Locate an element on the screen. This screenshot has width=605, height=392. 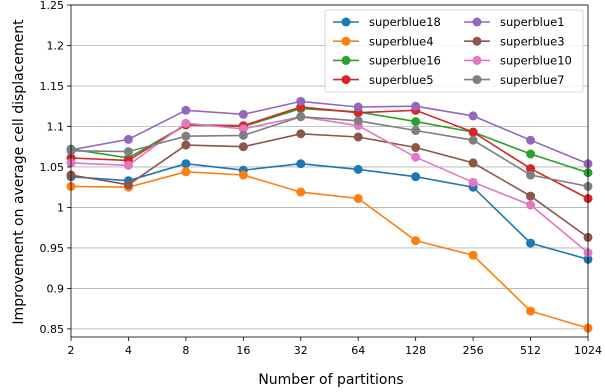
x-tick-label: 8 is located at coordinates (185, 350).